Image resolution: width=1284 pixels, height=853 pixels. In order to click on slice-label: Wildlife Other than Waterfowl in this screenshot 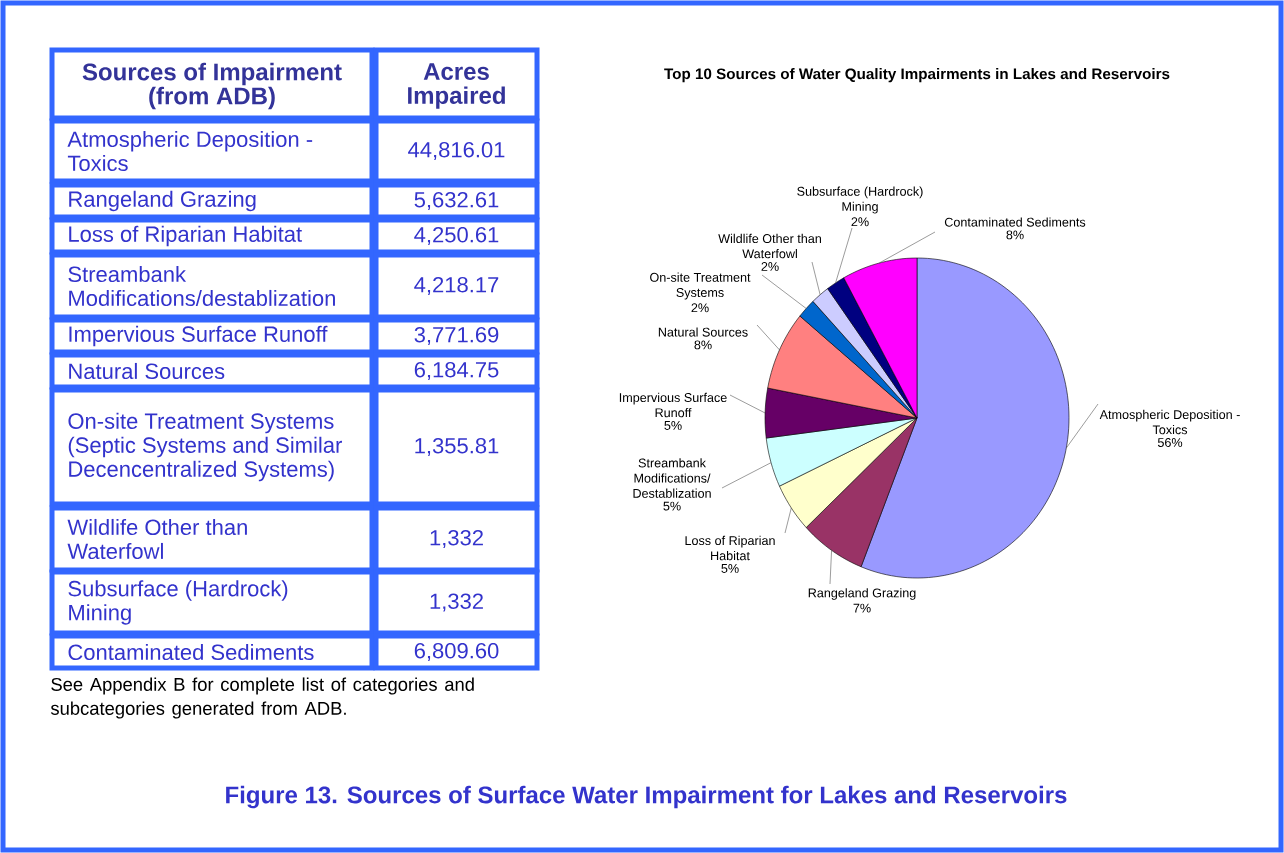, I will do `click(769, 246)`.